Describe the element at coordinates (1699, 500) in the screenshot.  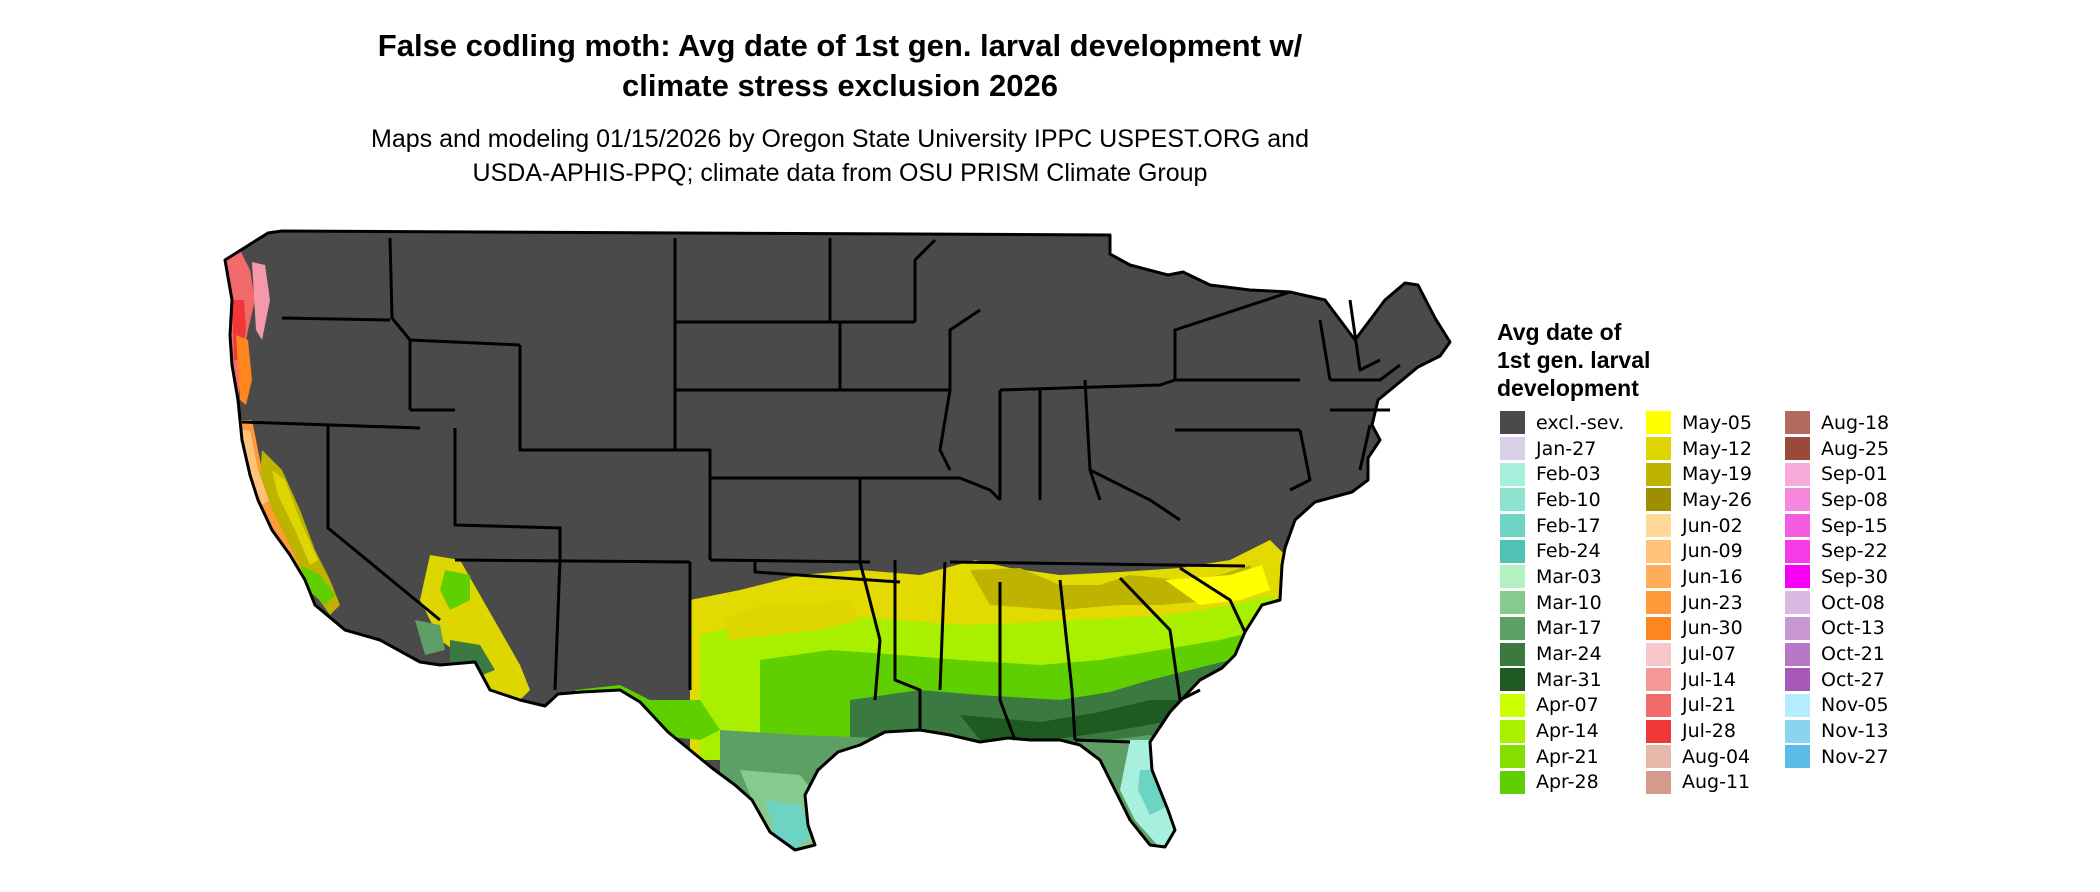
I see `legend-item: May-26` at that location.